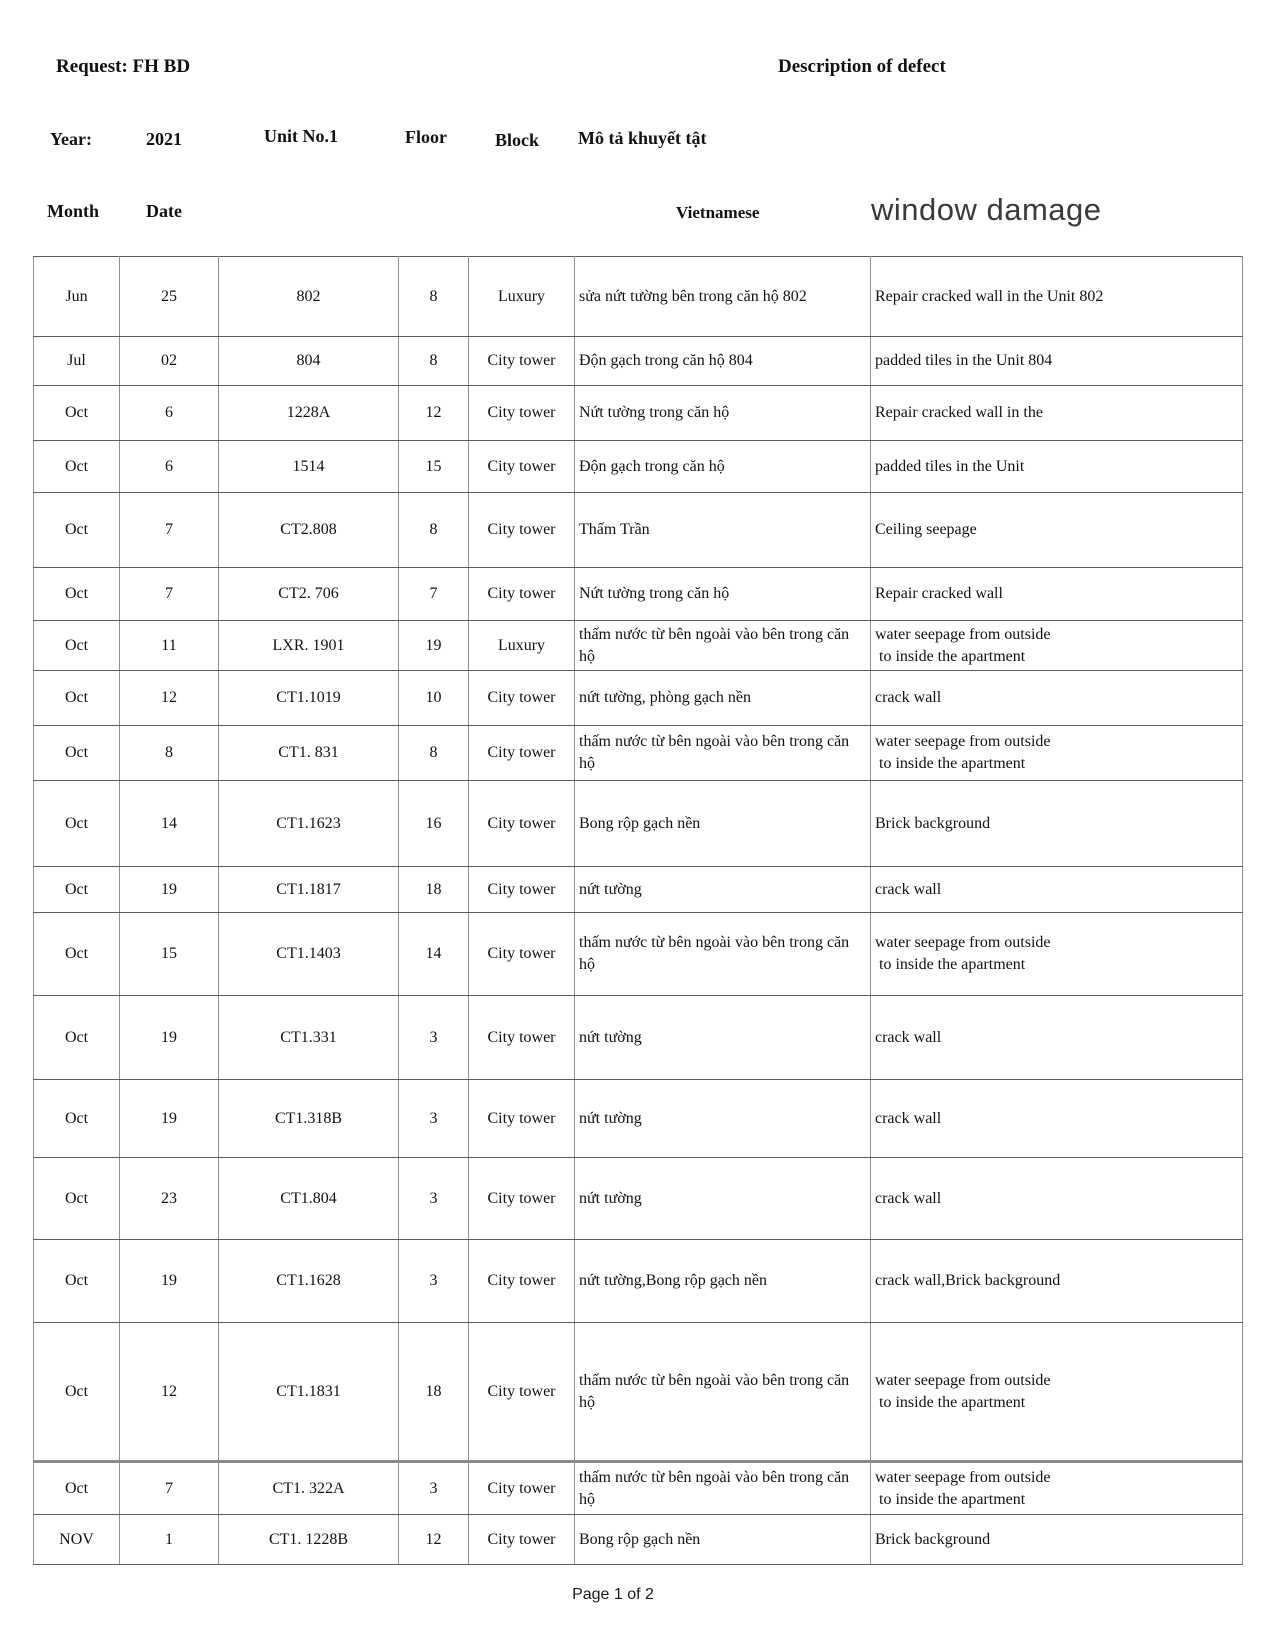 The height and width of the screenshot is (1650, 1275). What do you see at coordinates (308, 1392) in the screenshot?
I see `cell-unit: CT1.1831` at bounding box center [308, 1392].